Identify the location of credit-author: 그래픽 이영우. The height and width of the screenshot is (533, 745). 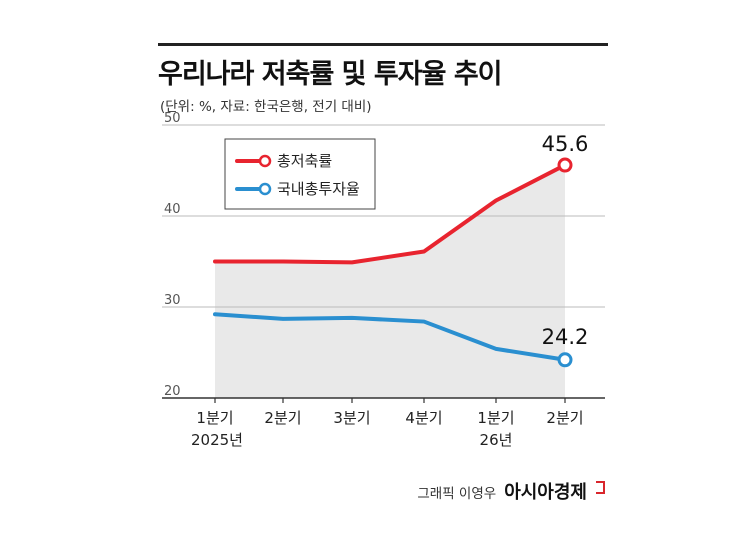
(457, 494).